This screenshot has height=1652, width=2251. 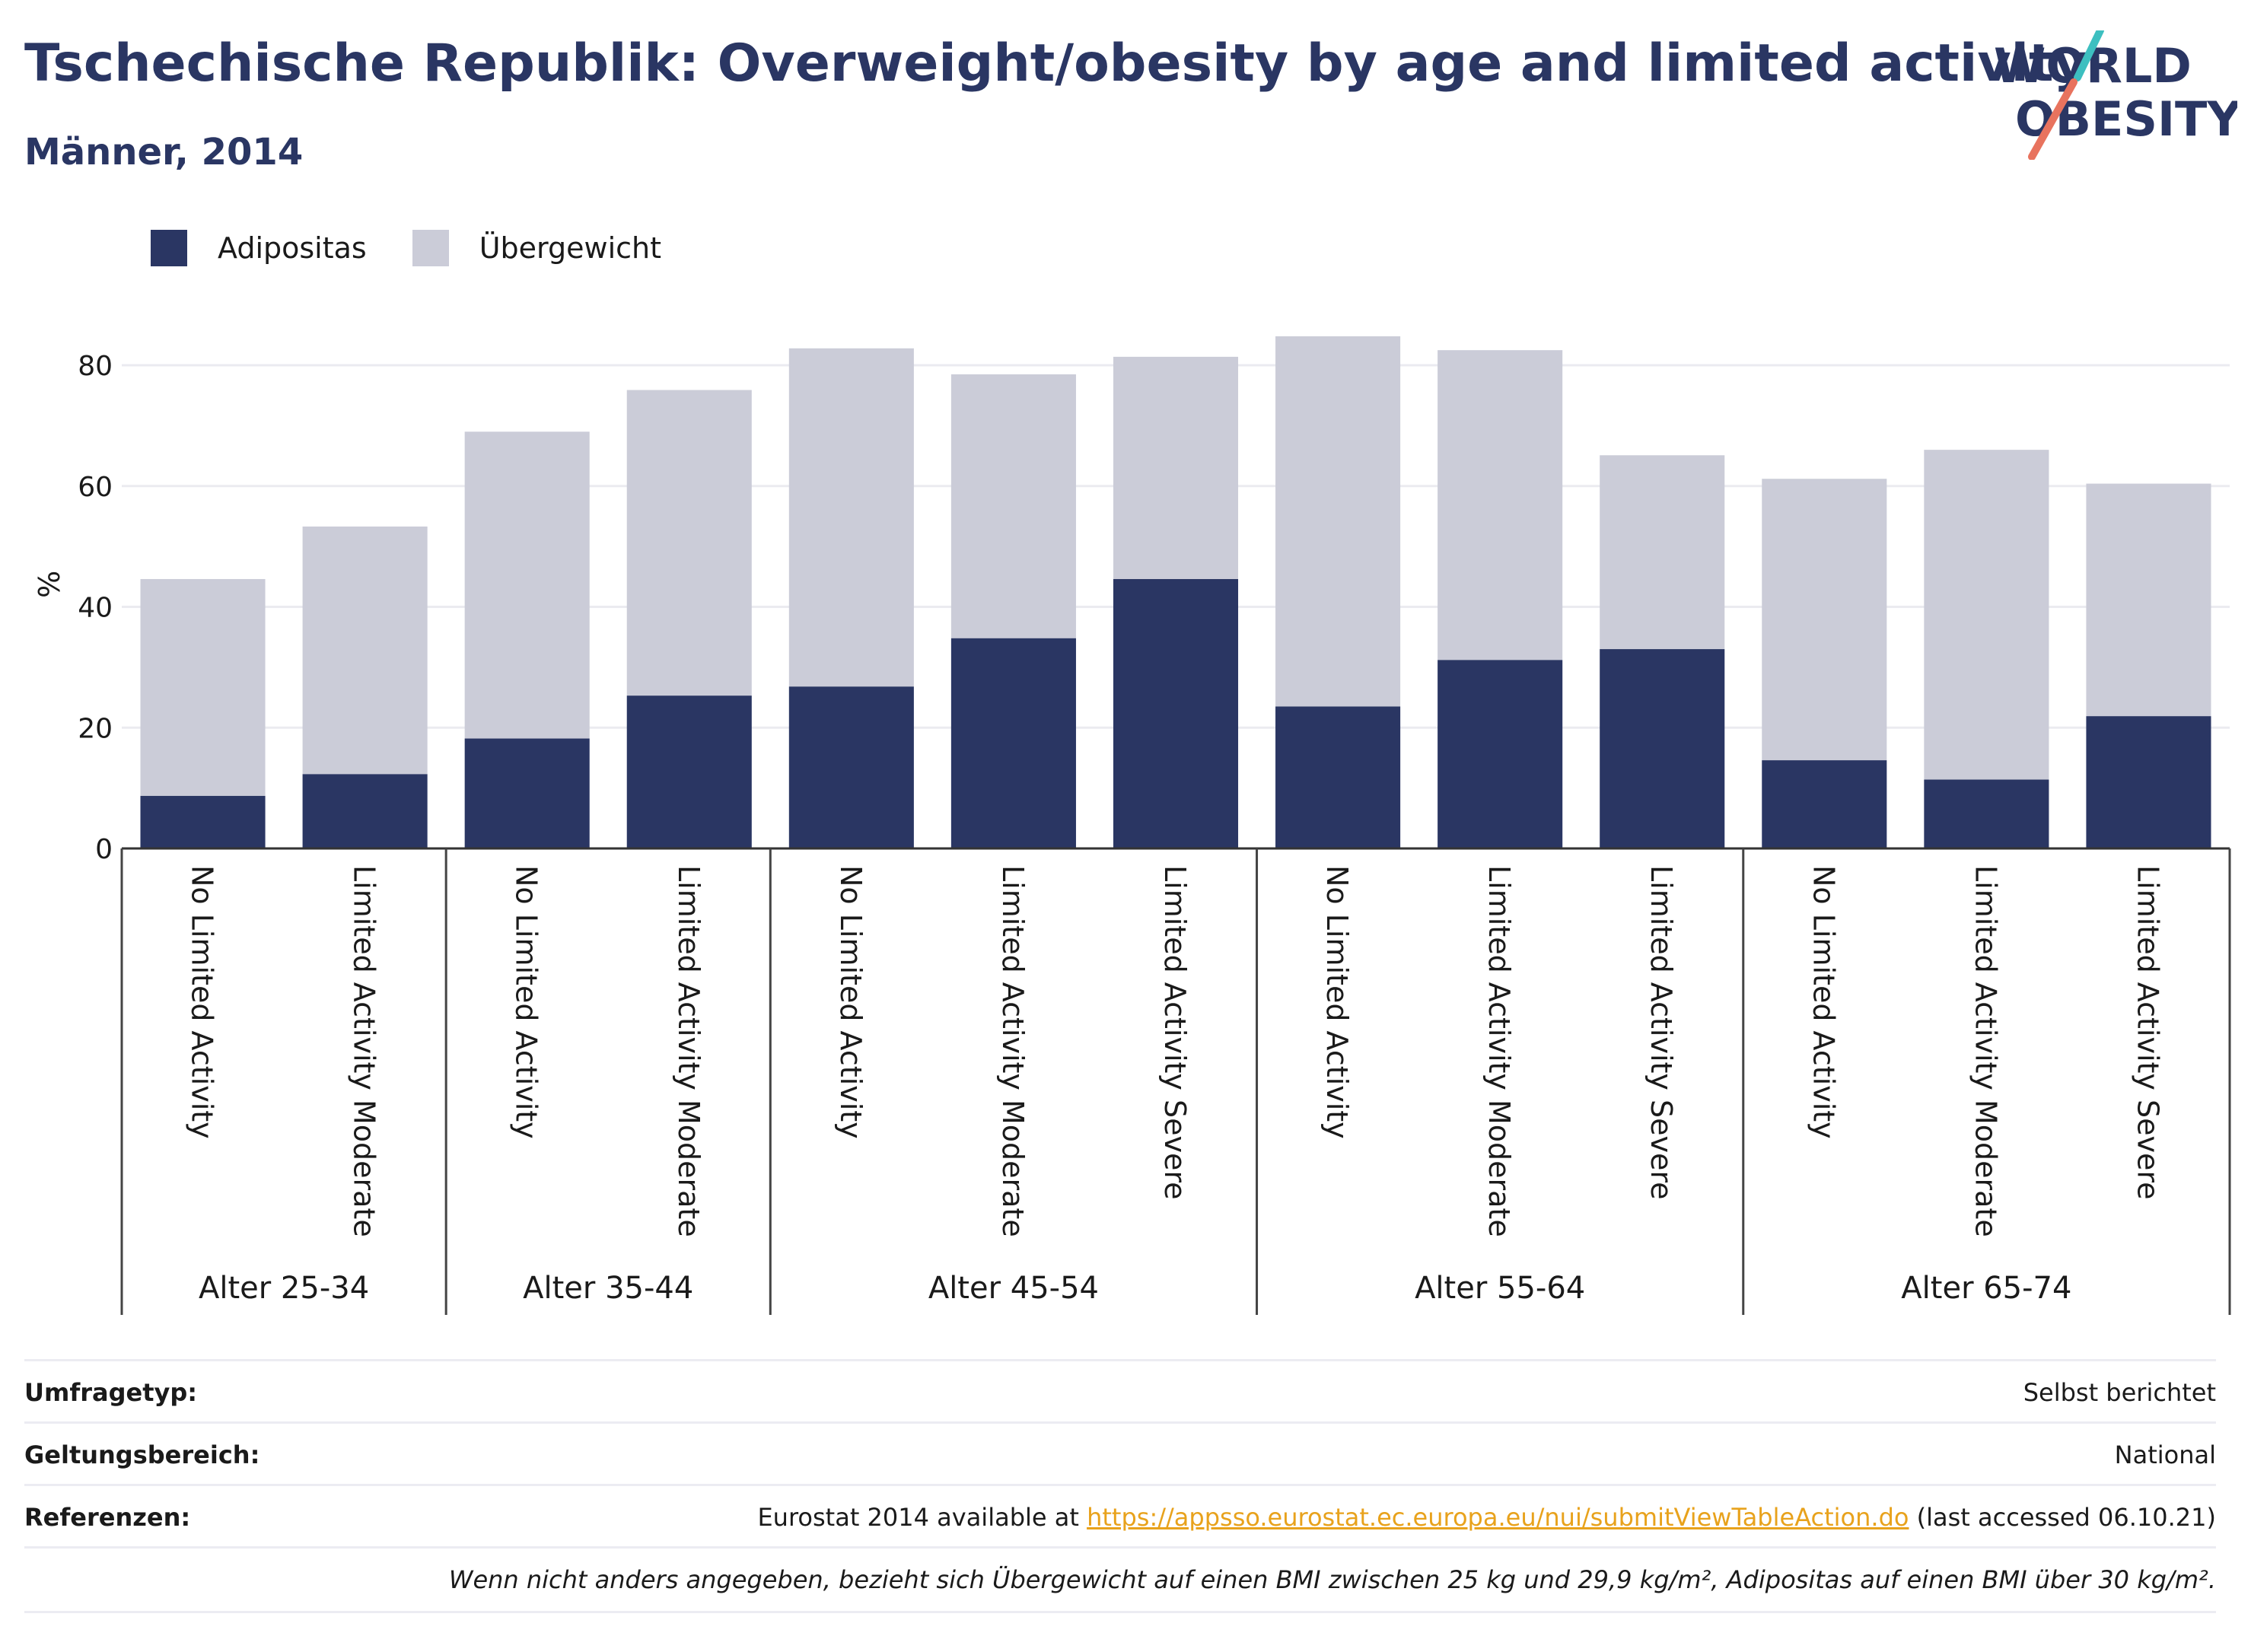 What do you see at coordinates (142, 1454) in the screenshot?
I see `info-label-scope: Geltungsbereich:` at bounding box center [142, 1454].